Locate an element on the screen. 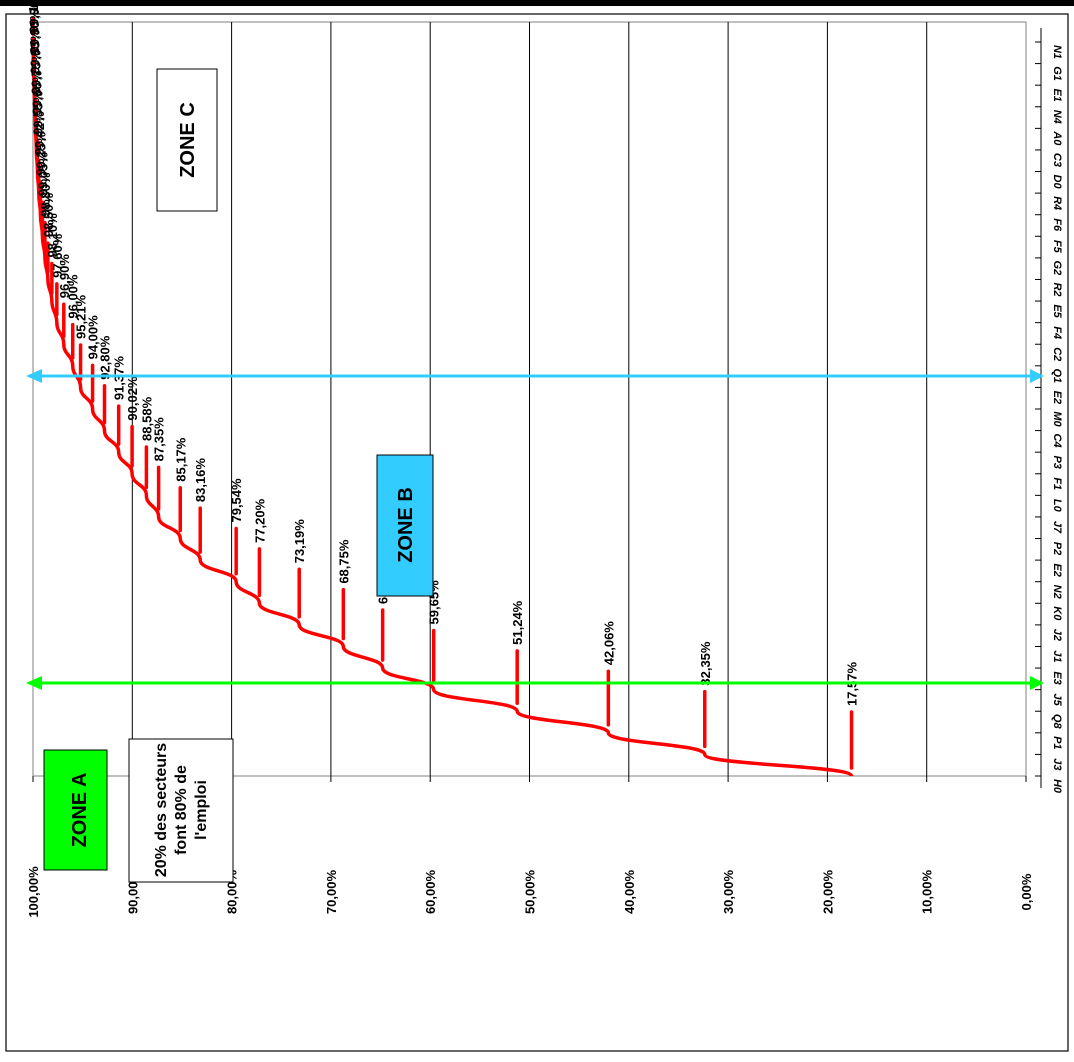  tick-label: 40,00% is located at coordinates (629, 892).